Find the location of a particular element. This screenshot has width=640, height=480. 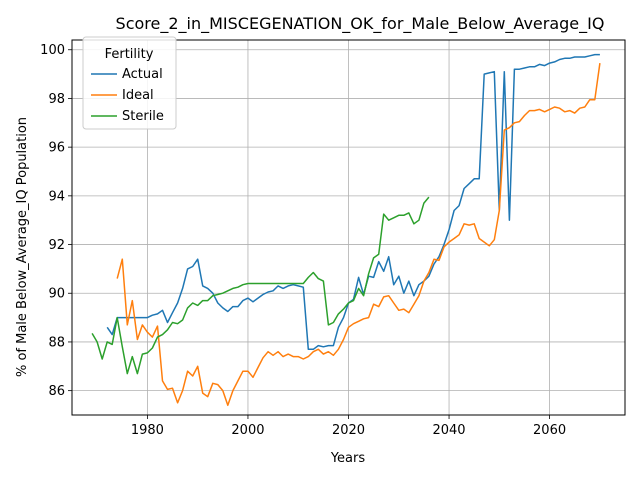

legend-label-ideal: Ideal is located at coordinates (138, 95).